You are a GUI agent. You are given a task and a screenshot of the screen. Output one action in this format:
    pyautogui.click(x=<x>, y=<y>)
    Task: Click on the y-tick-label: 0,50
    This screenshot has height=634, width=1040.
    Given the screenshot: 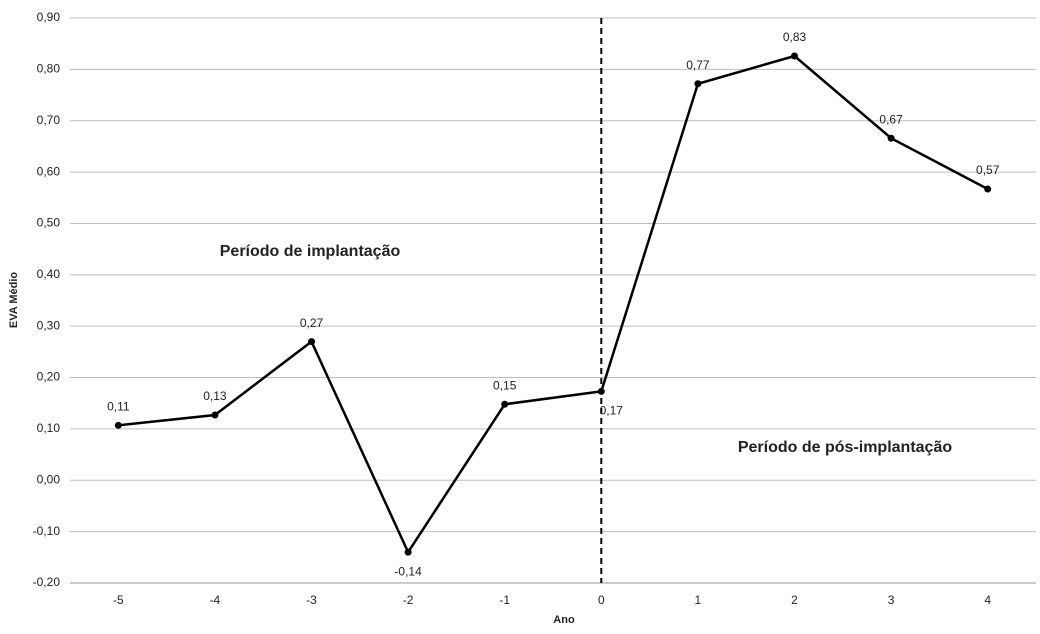 What is the action you would take?
    pyautogui.click(x=49, y=223)
    